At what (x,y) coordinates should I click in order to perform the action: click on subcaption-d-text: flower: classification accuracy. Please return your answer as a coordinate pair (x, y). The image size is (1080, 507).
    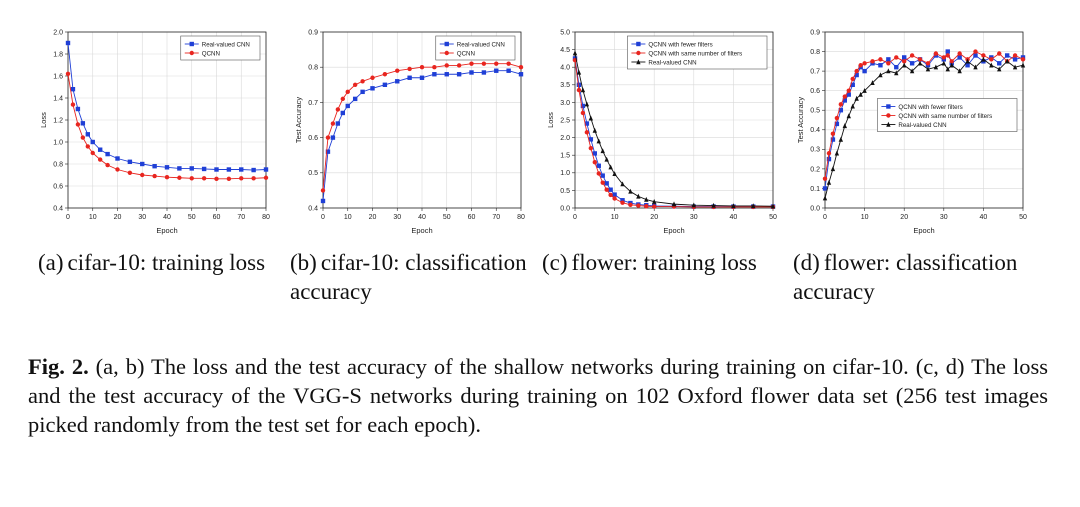
    Looking at the image, I should click on (905, 277).